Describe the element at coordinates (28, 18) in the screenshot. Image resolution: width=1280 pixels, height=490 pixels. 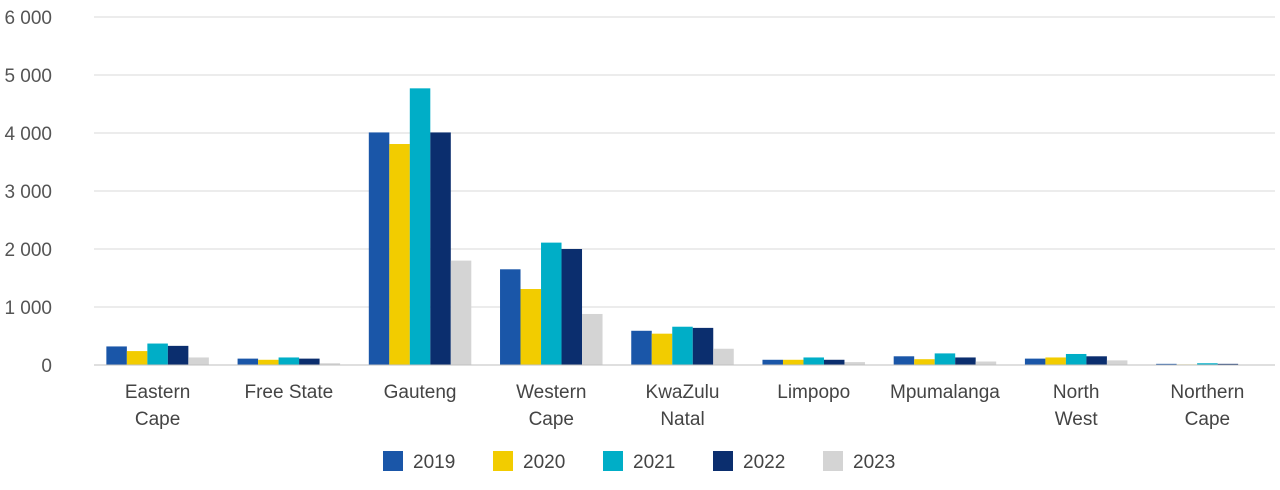
I see `y-tick-label: 6 000` at that location.